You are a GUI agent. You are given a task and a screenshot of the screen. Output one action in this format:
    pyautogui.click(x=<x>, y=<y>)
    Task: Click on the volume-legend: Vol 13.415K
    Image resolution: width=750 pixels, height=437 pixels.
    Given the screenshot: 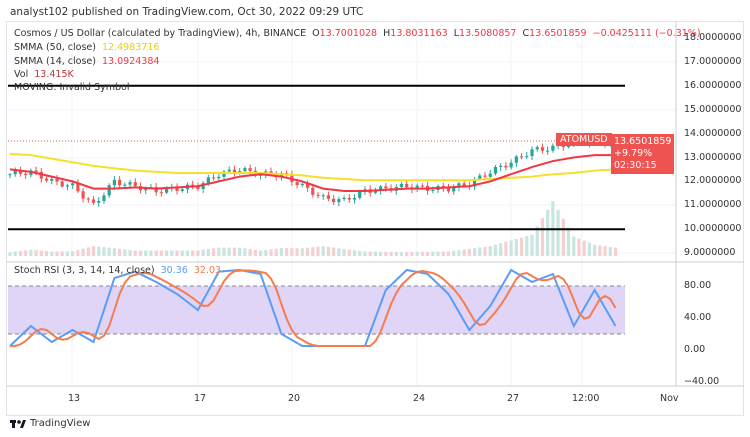 What is the action you would take?
    pyautogui.click(x=44, y=74)
    